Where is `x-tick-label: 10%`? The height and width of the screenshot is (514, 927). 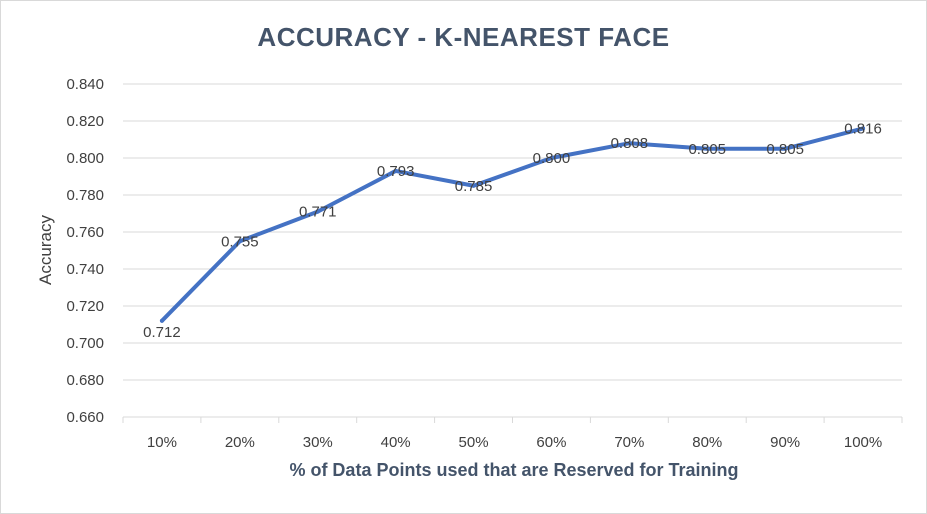 x-tick-label: 10% is located at coordinates (162, 442).